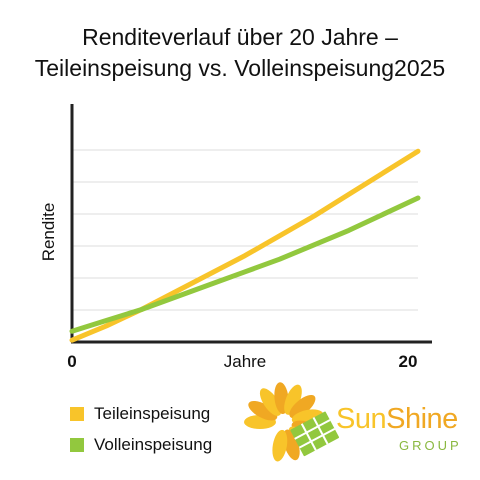  Describe the element at coordinates (153, 444) in the screenshot. I see `legend-label-volleinspeisung: Volleinspeisung` at that location.